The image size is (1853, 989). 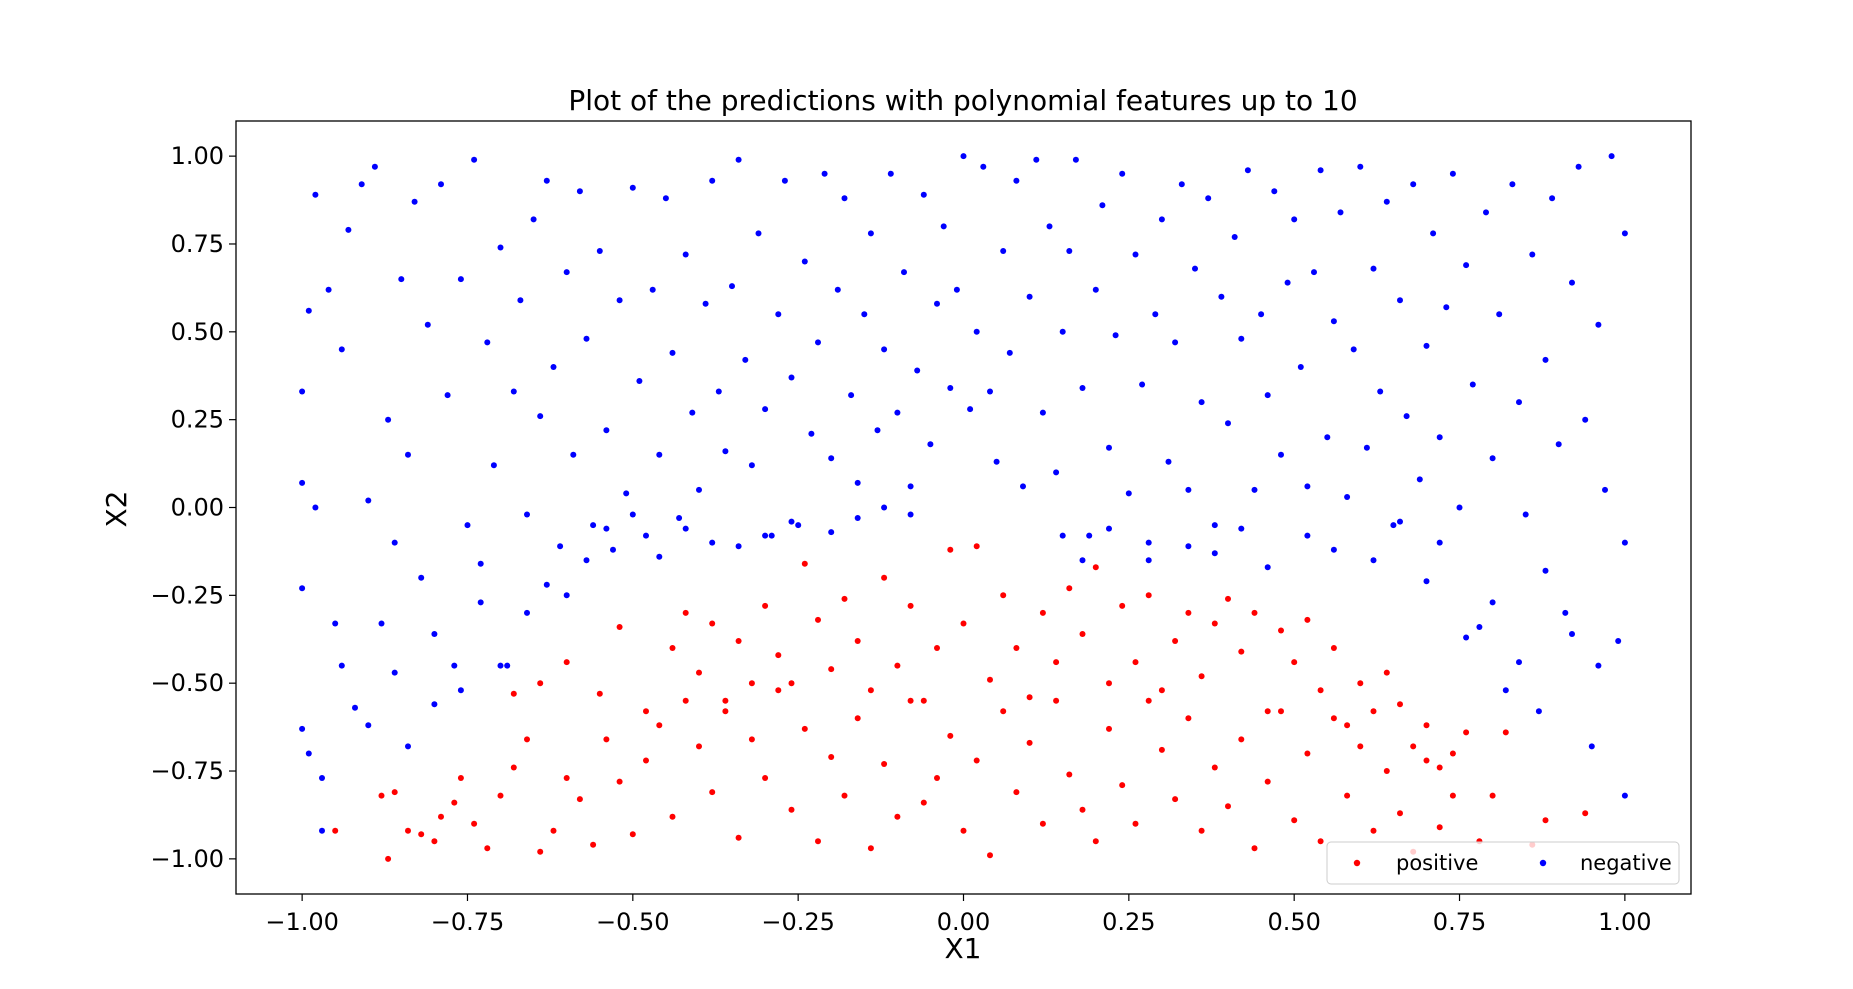 What do you see at coordinates (197, 420) in the screenshot?
I see `y-tick-label: 0.25` at bounding box center [197, 420].